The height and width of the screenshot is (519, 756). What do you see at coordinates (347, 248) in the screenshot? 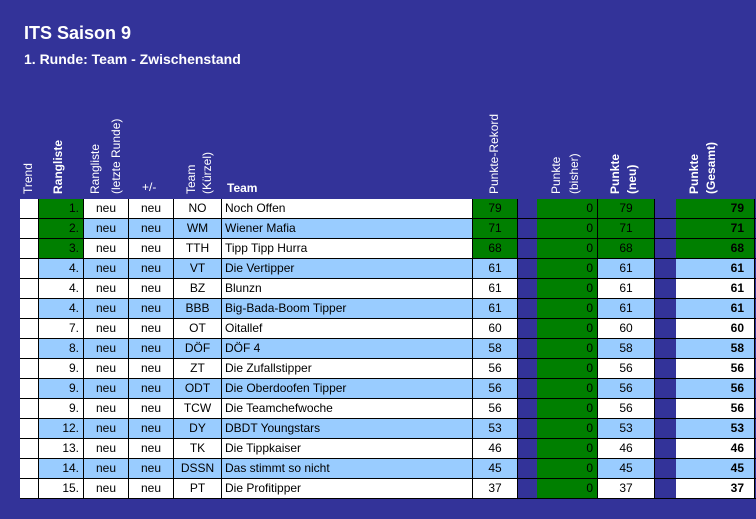
I see `cell-name: Tipp Tipp Hurra` at bounding box center [347, 248].